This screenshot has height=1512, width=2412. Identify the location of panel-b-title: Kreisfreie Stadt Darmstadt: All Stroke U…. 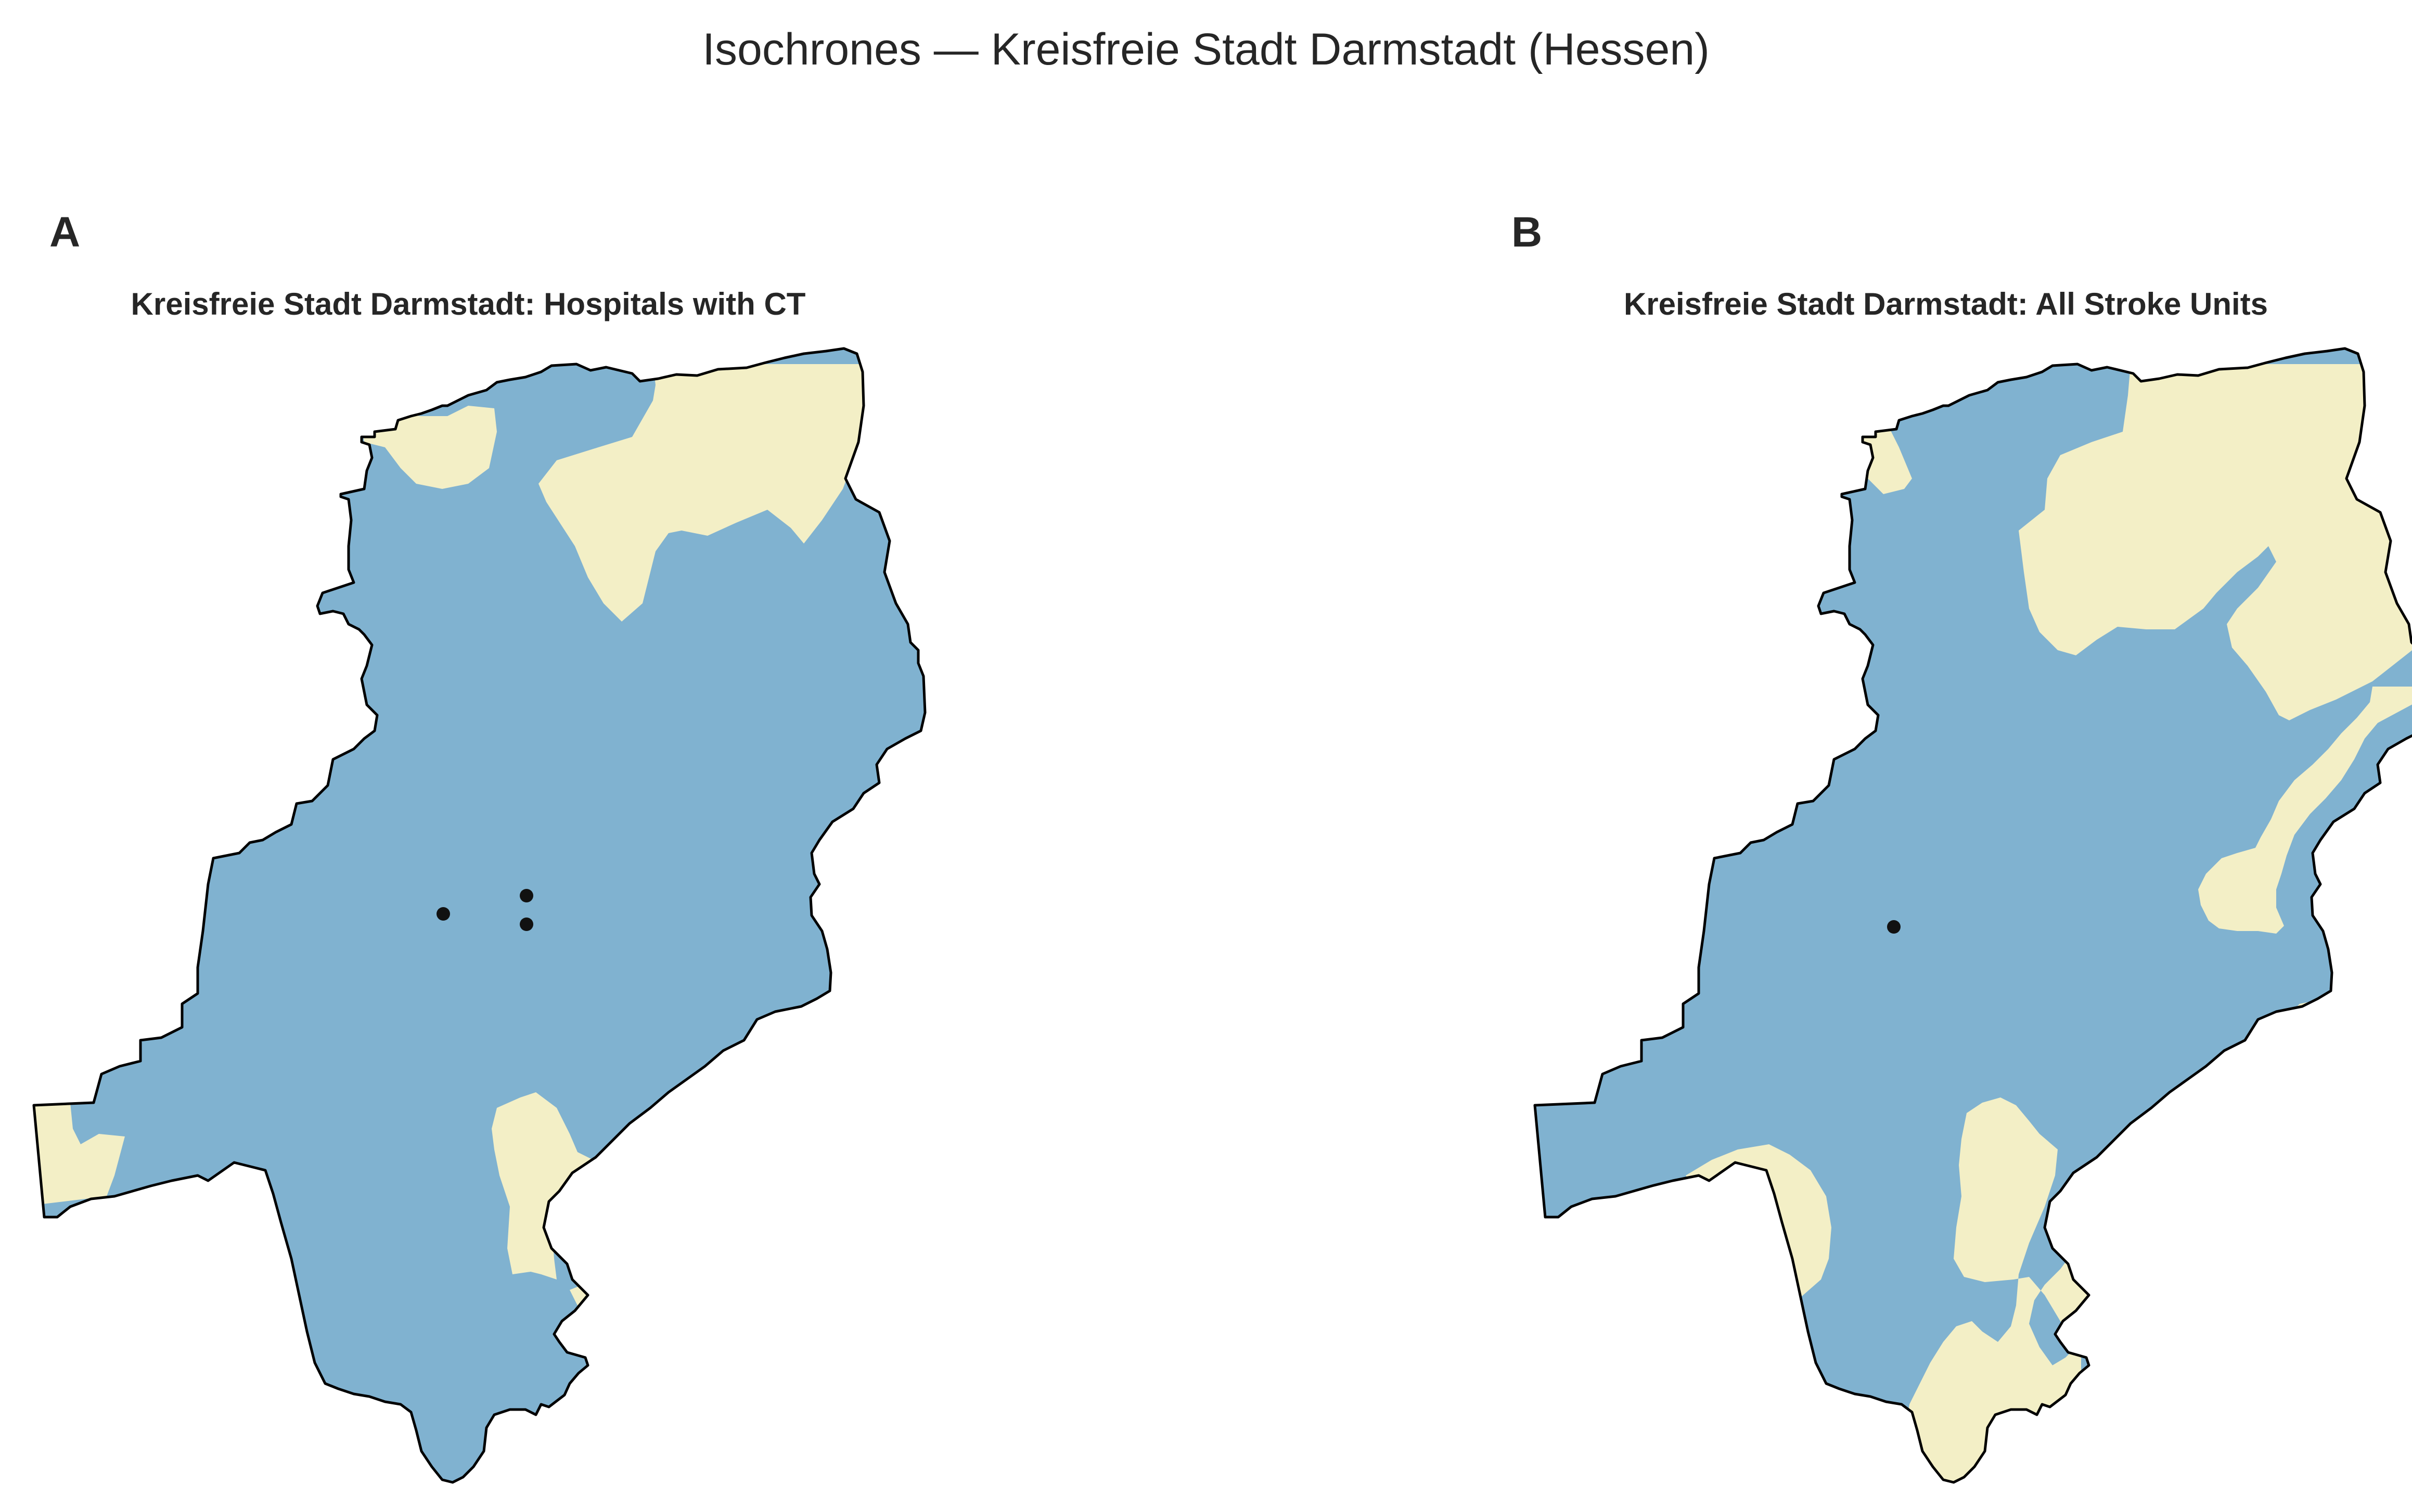
(1945, 304).